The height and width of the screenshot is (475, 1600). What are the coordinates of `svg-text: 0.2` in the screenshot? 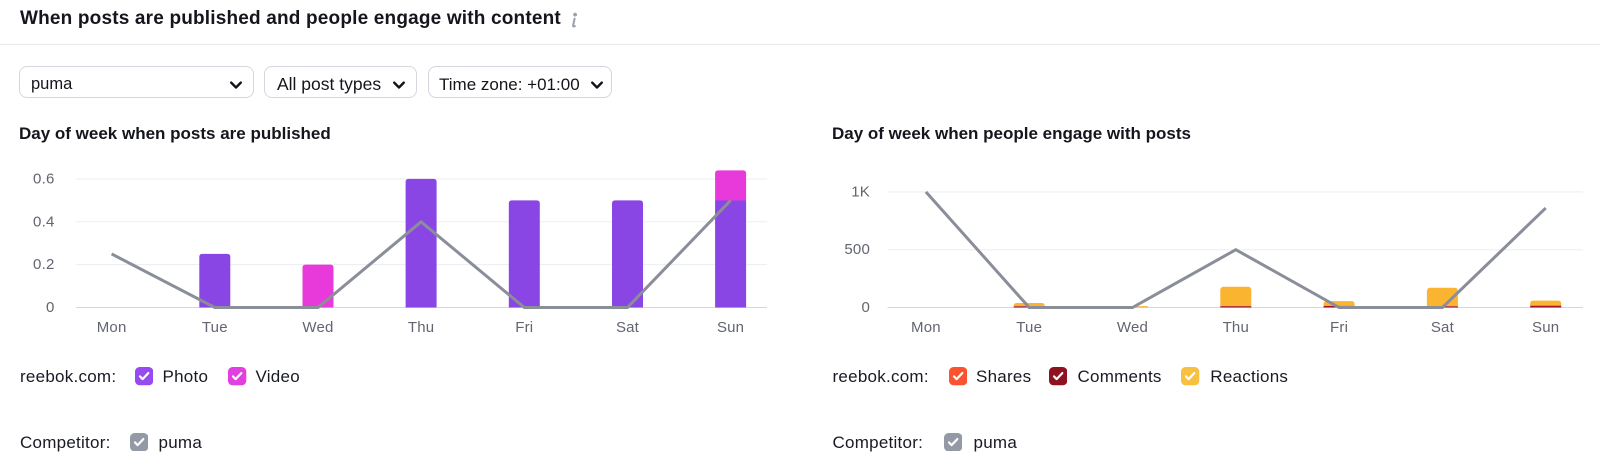 It's located at (43, 264).